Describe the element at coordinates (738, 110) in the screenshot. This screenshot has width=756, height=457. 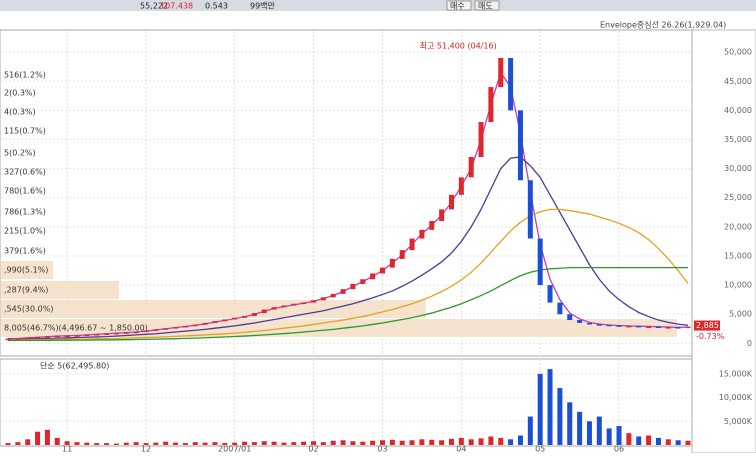
I see `y-tick-label: 40,000` at that location.